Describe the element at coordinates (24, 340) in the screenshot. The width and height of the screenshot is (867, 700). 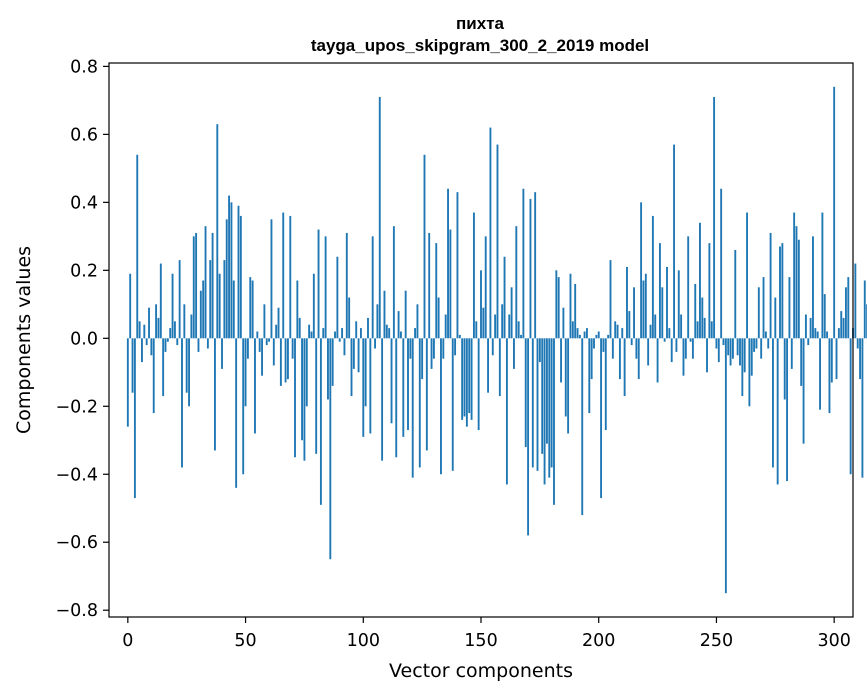
I see `y-axis-label: Components values` at that location.